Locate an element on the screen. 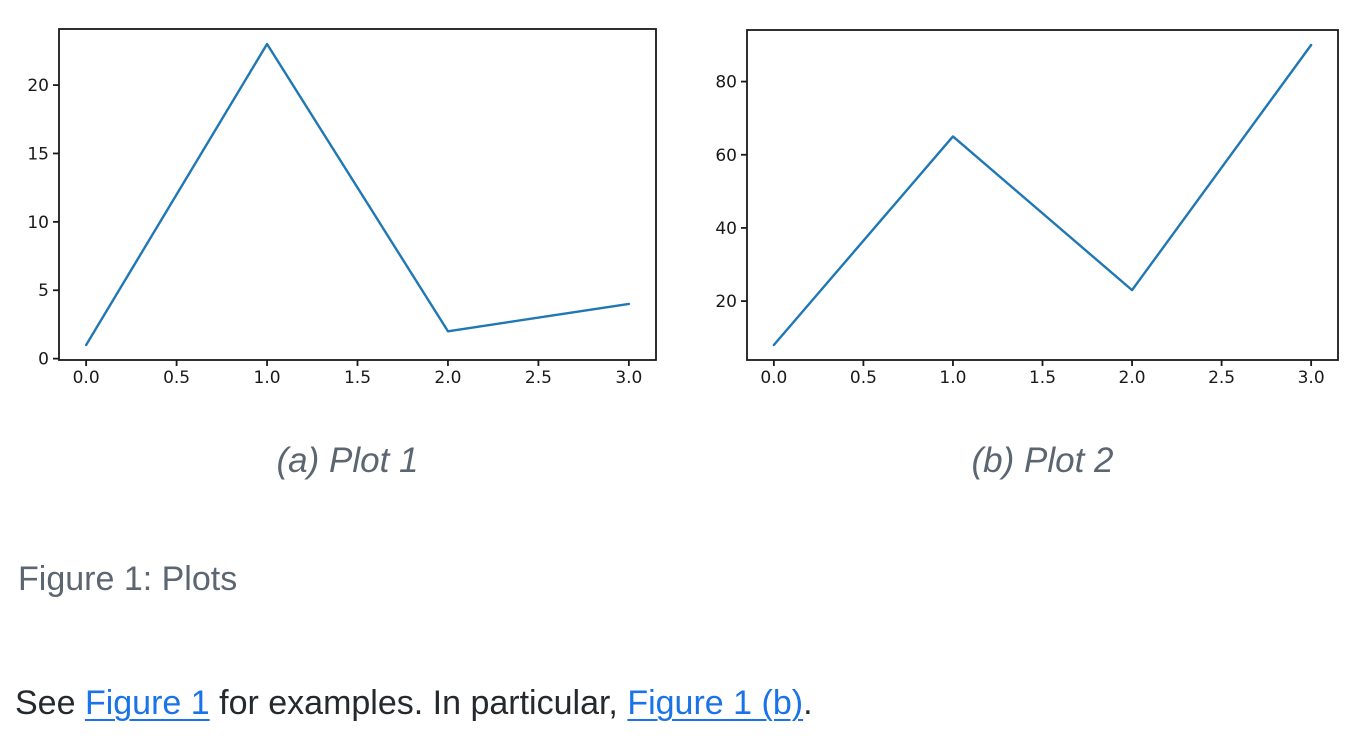 This screenshot has height=754, width=1368. y-tick-label: 40 is located at coordinates (726, 229).